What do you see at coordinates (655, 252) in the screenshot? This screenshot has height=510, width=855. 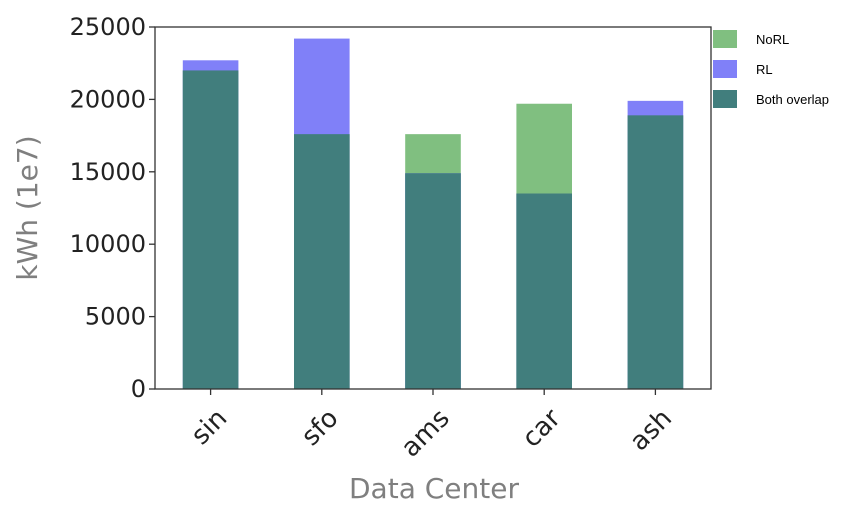 I see `bar-both-overlap-ash` at bounding box center [655, 252].